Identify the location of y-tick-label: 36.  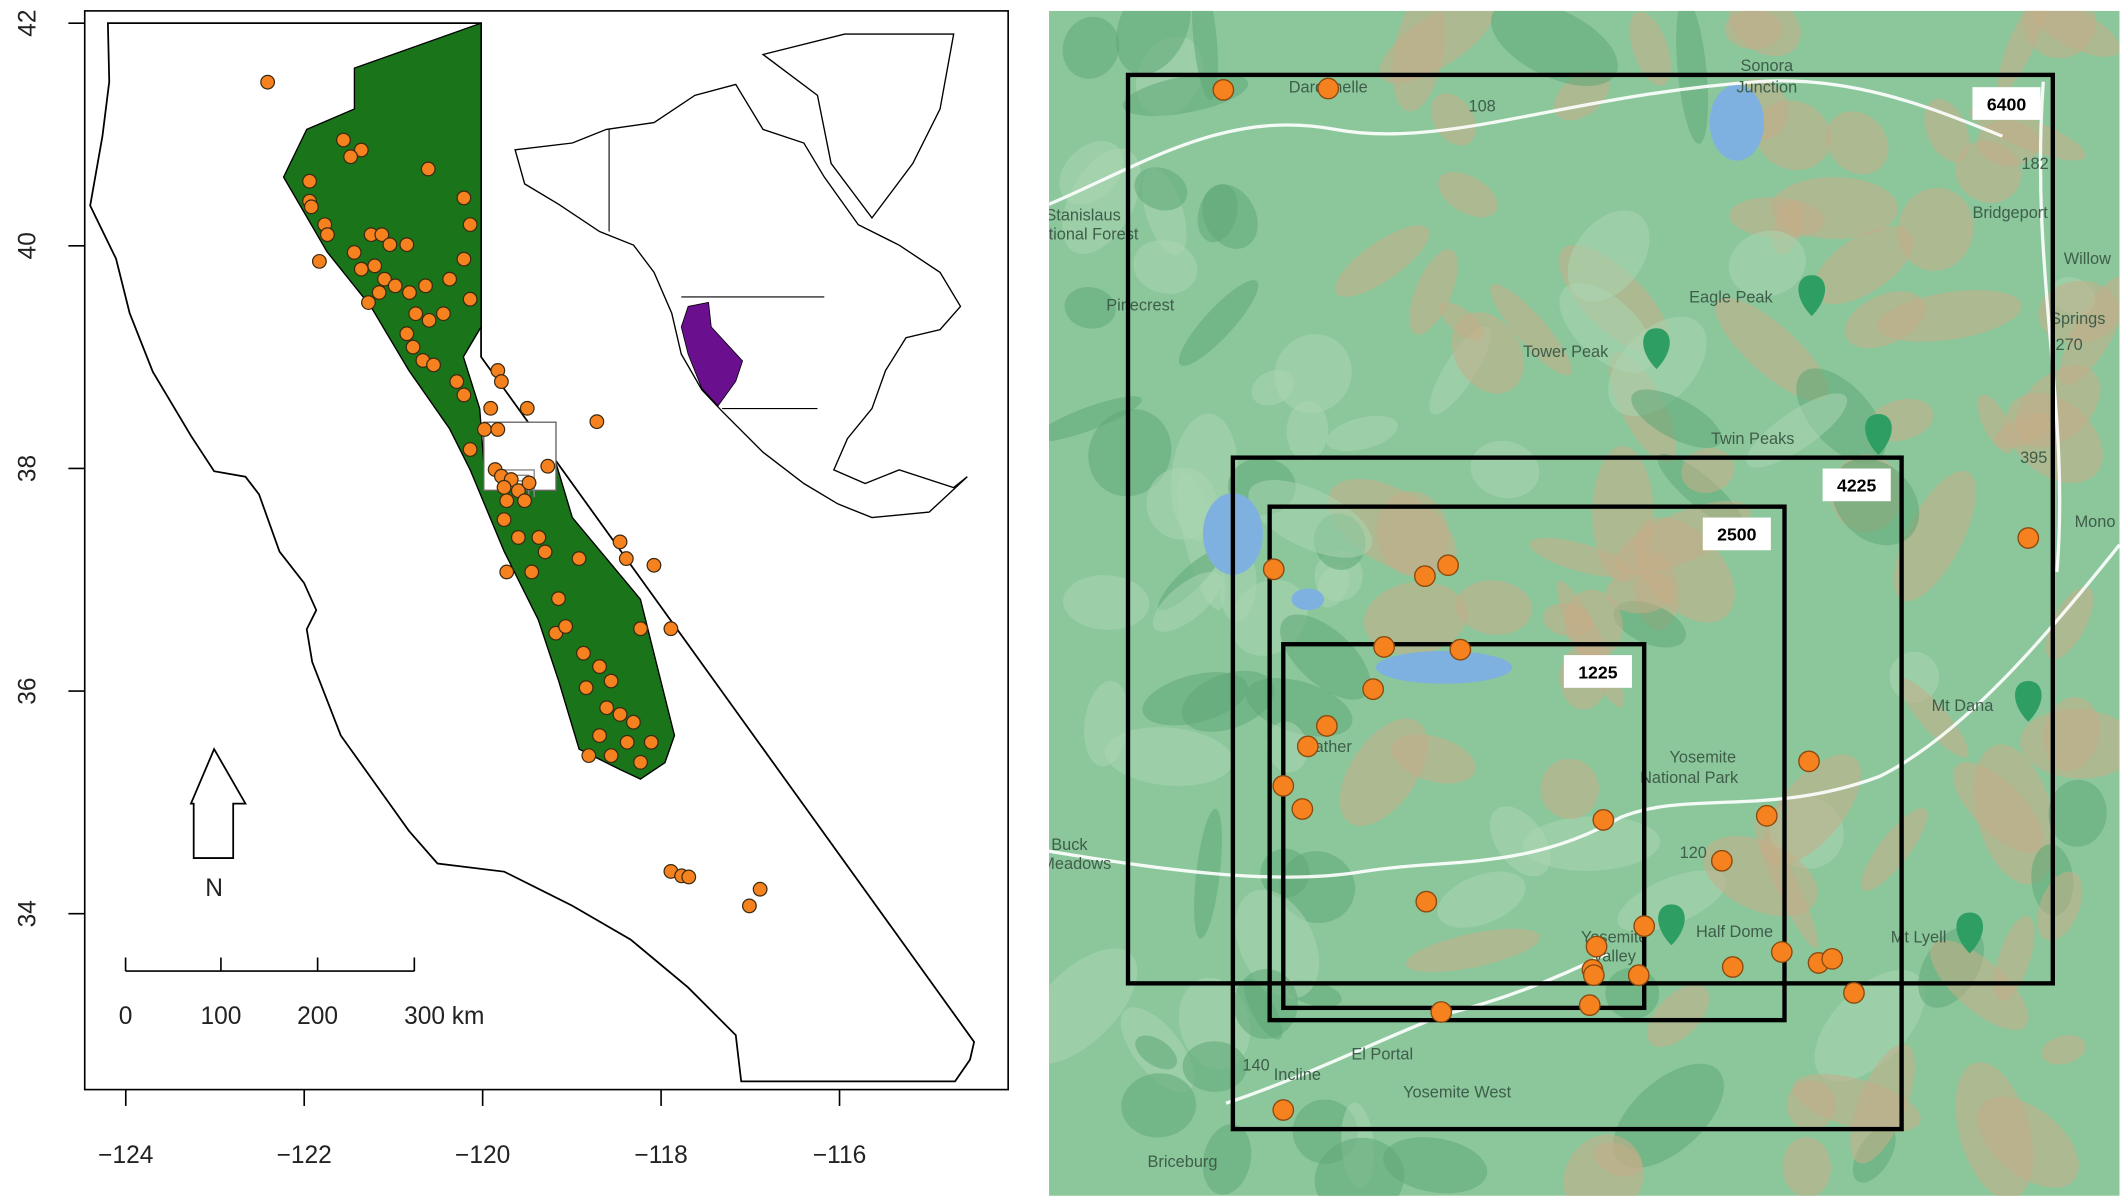
(28, 690).